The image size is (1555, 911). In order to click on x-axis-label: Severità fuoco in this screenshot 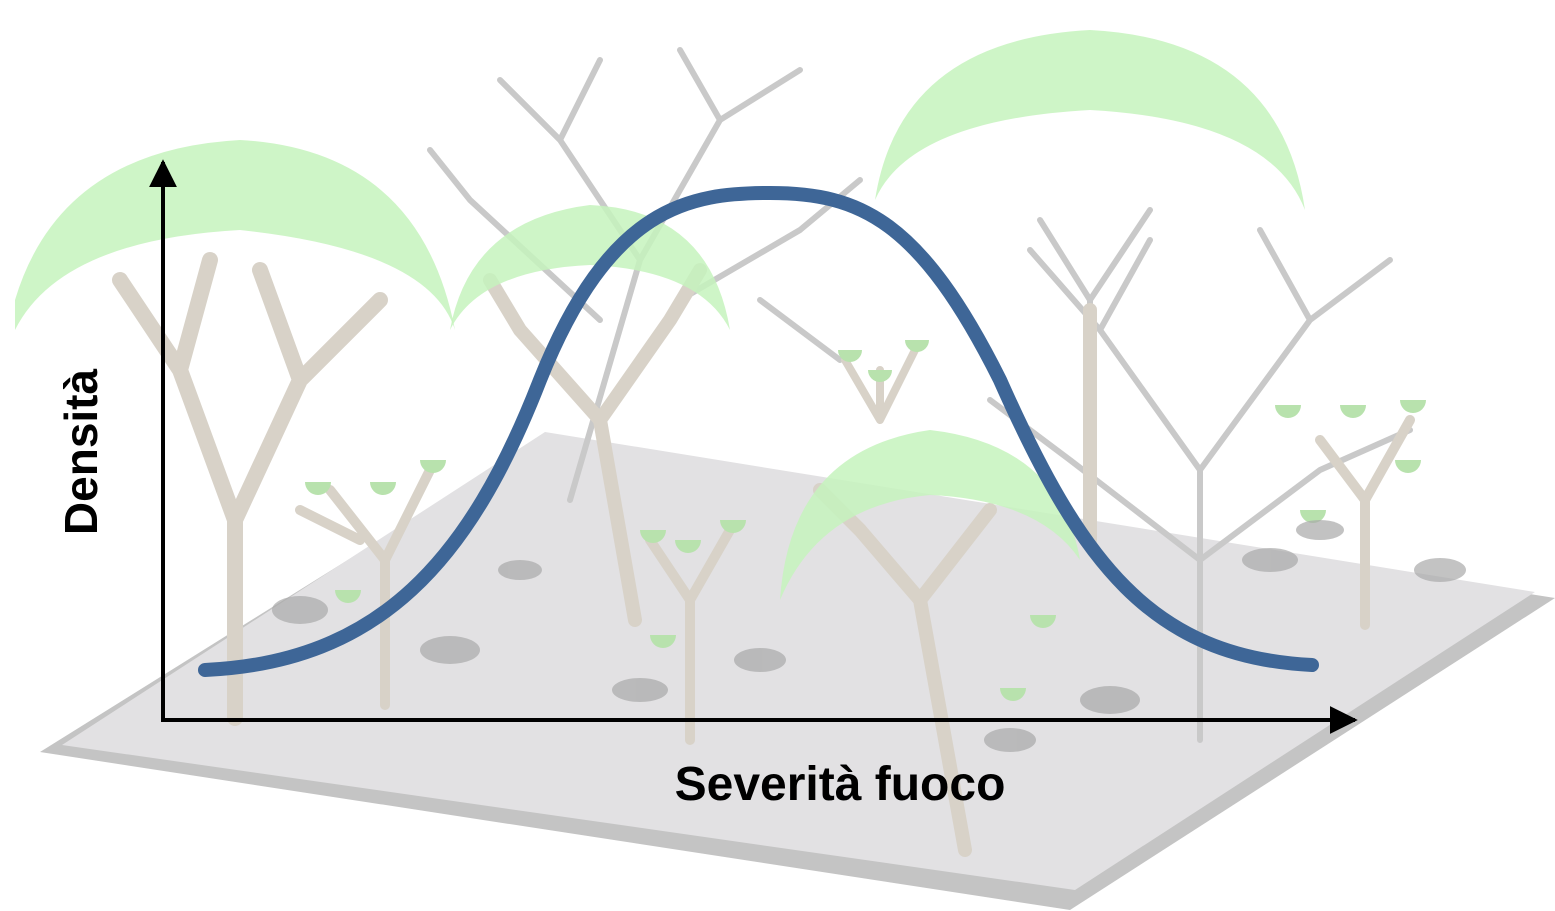, I will do `click(840, 784)`.